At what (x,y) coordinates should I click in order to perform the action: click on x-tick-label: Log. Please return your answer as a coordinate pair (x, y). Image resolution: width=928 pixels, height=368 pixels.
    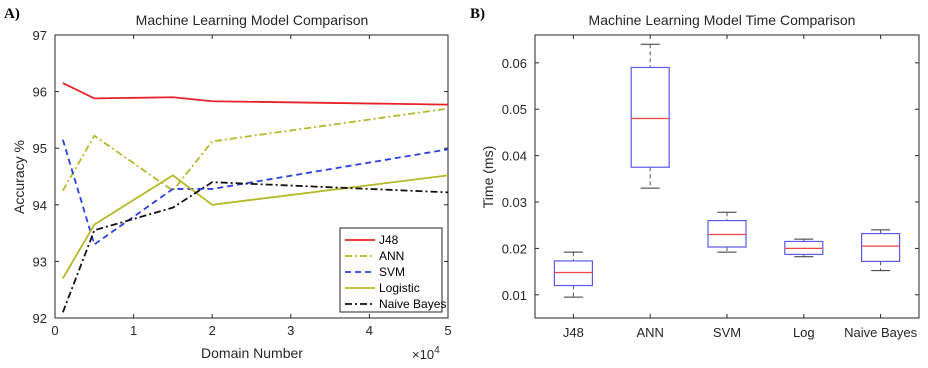
    Looking at the image, I should click on (804, 332).